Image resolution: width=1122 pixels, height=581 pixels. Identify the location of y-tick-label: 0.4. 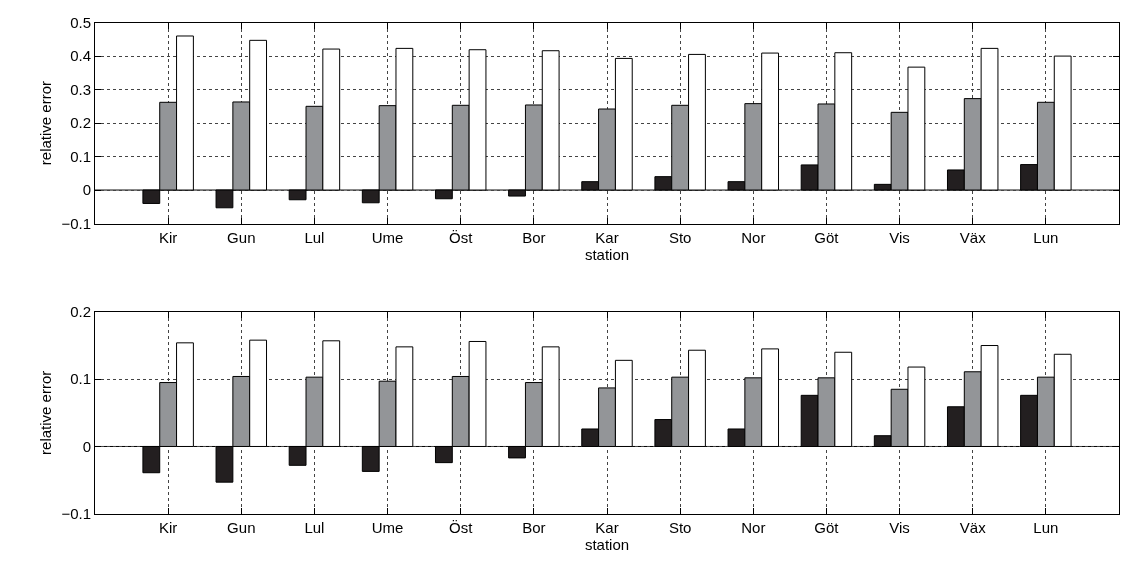
(80, 56).